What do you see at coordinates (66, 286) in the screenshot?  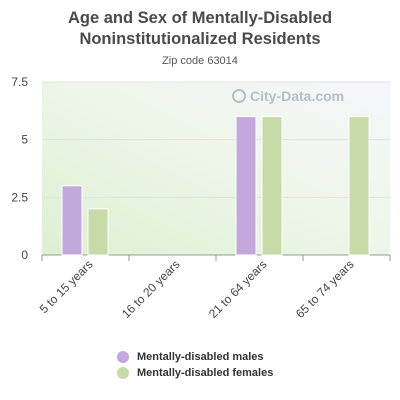 I see `x-tick-label: 5 to 15 years` at bounding box center [66, 286].